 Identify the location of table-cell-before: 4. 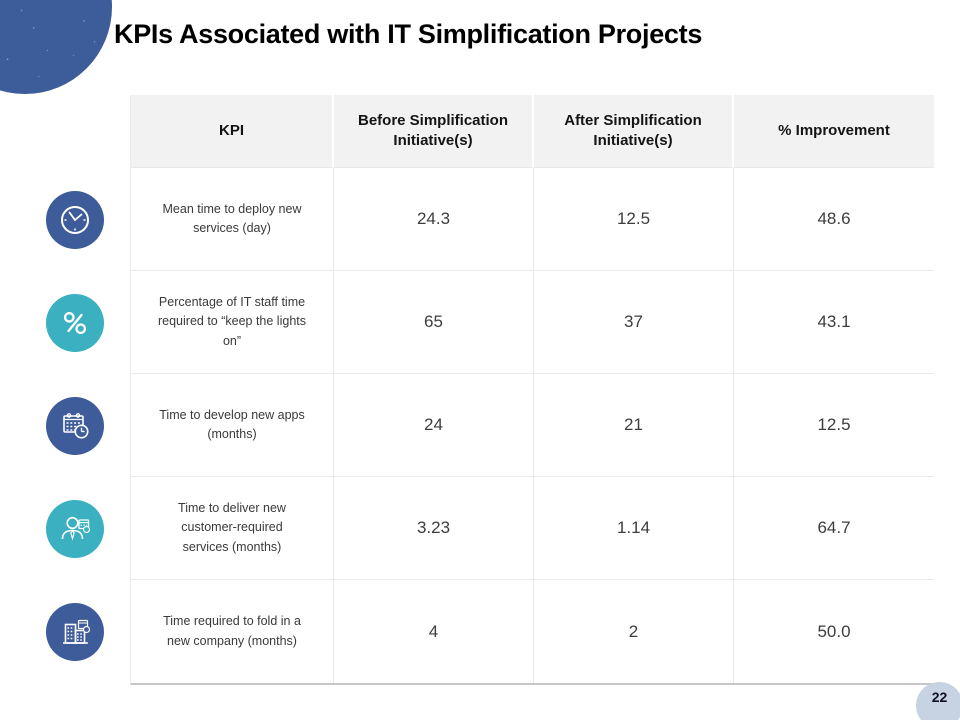
(434, 631).